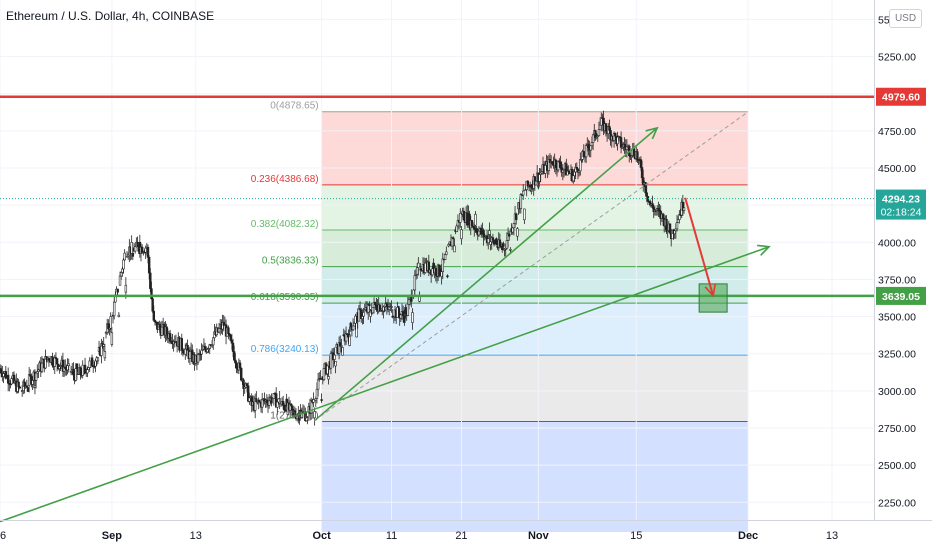  I want to click on time-axis, so click(466, 535).